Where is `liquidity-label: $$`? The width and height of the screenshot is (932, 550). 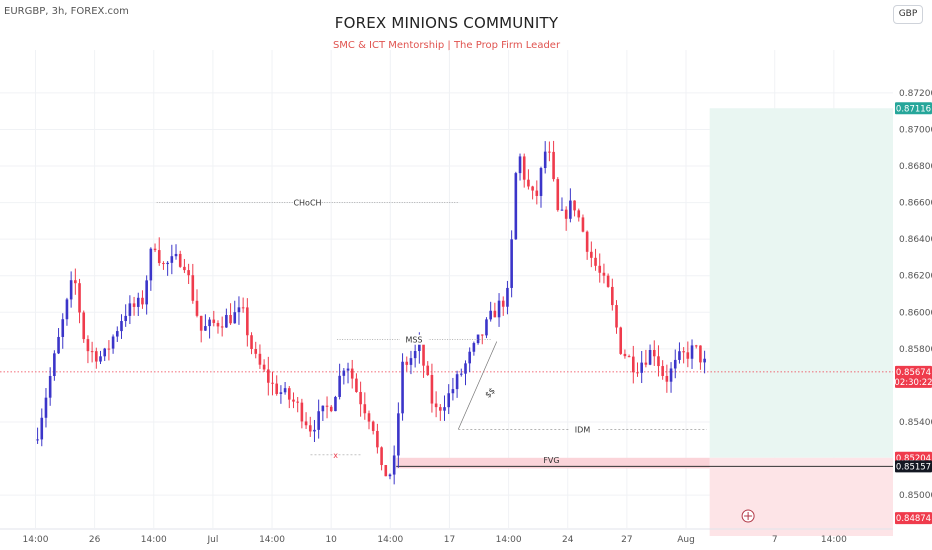 liquidity-label: $$ is located at coordinates (490, 393).